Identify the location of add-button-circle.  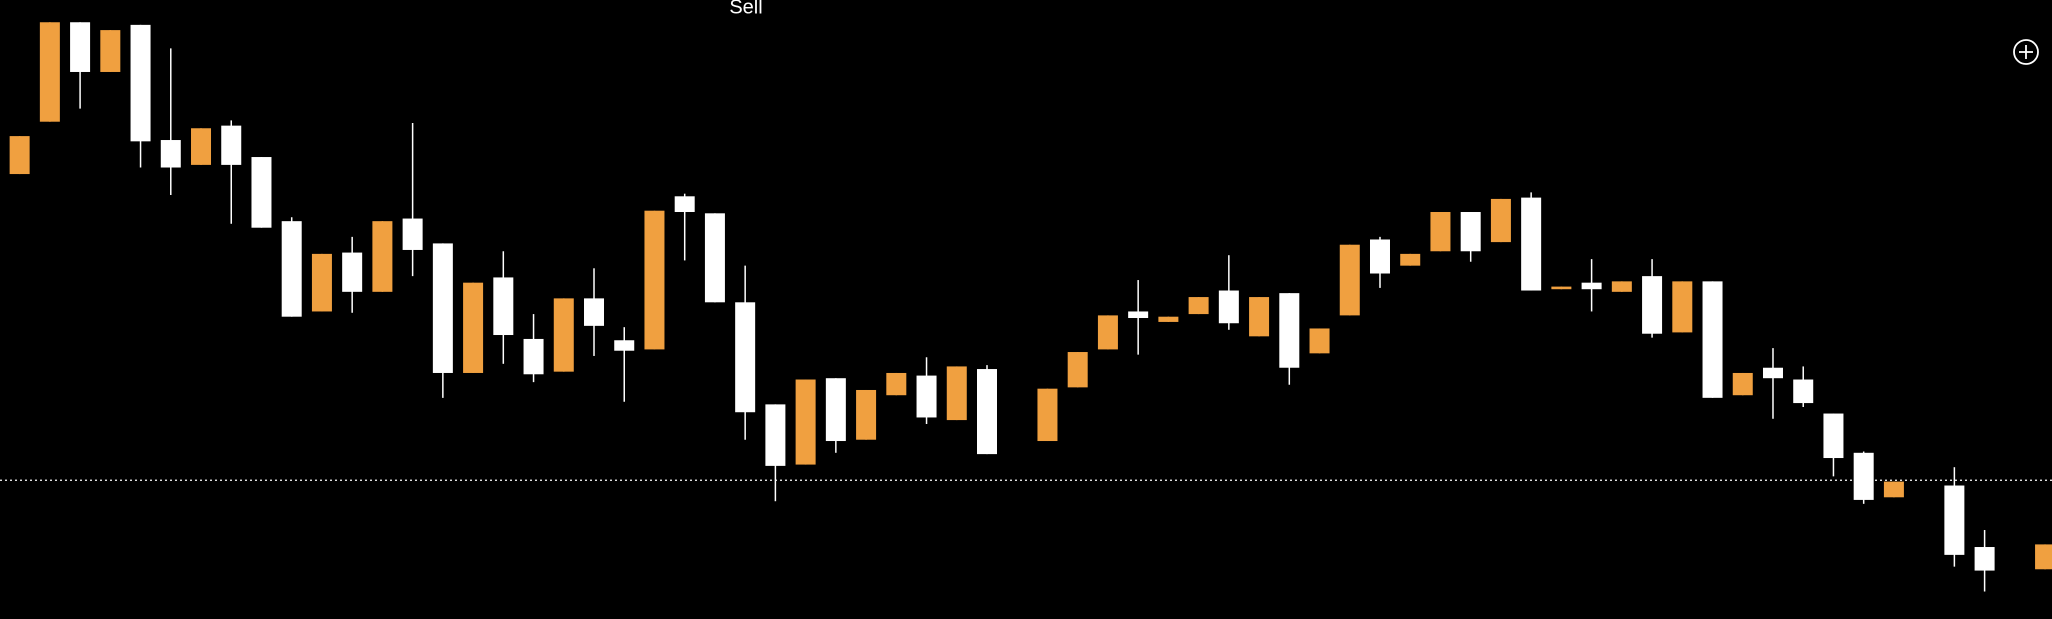
(2026, 52).